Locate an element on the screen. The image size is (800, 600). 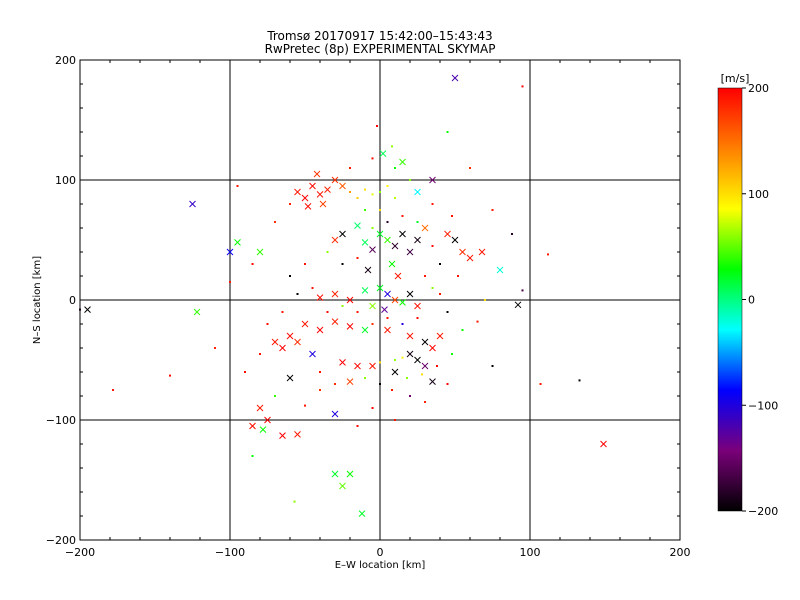
colorbar is located at coordinates (730, 299).